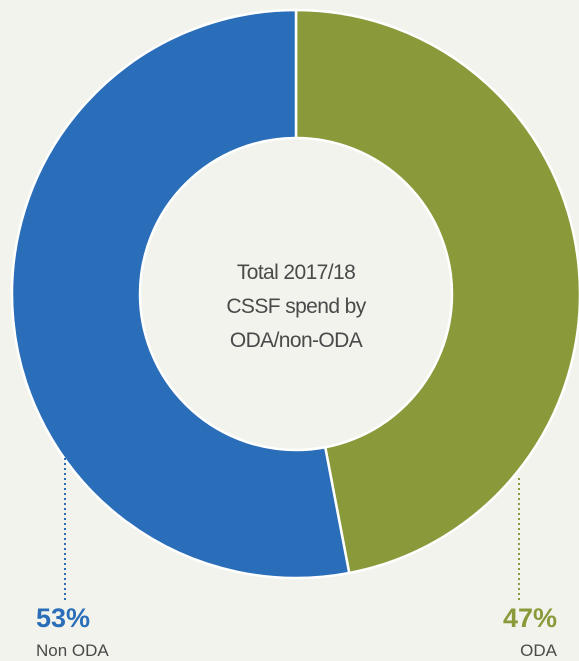 The height and width of the screenshot is (661, 579). What do you see at coordinates (296, 306) in the screenshot?
I see `chart-title-line-2: CSSF spend by` at bounding box center [296, 306].